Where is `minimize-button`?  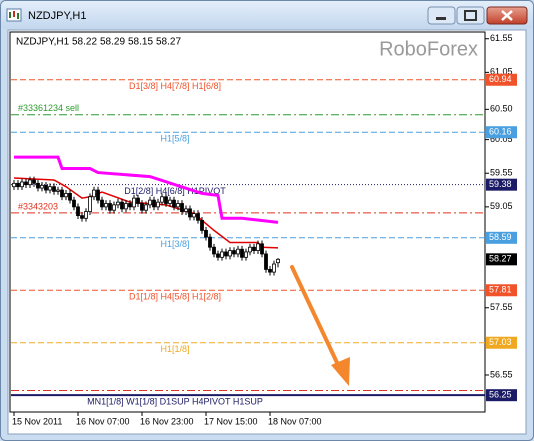
minimize-button is located at coordinates (441, 15).